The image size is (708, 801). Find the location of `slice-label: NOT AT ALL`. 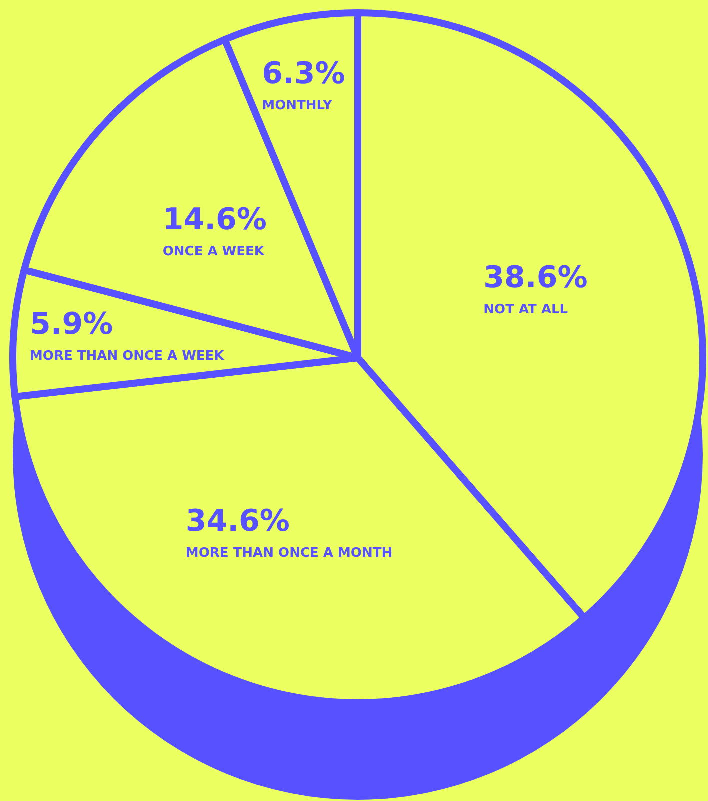

slice-label: NOT AT ALL is located at coordinates (526, 310).